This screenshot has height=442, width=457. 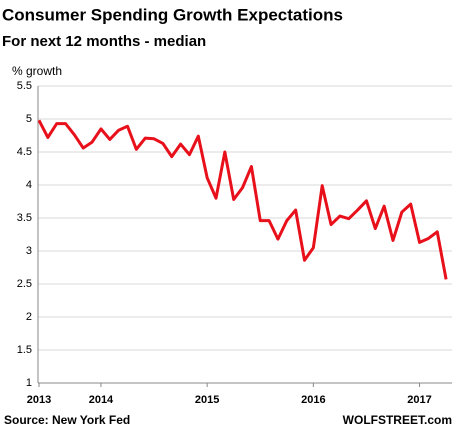 I want to click on x-tick-label: 2013, so click(x=39, y=400).